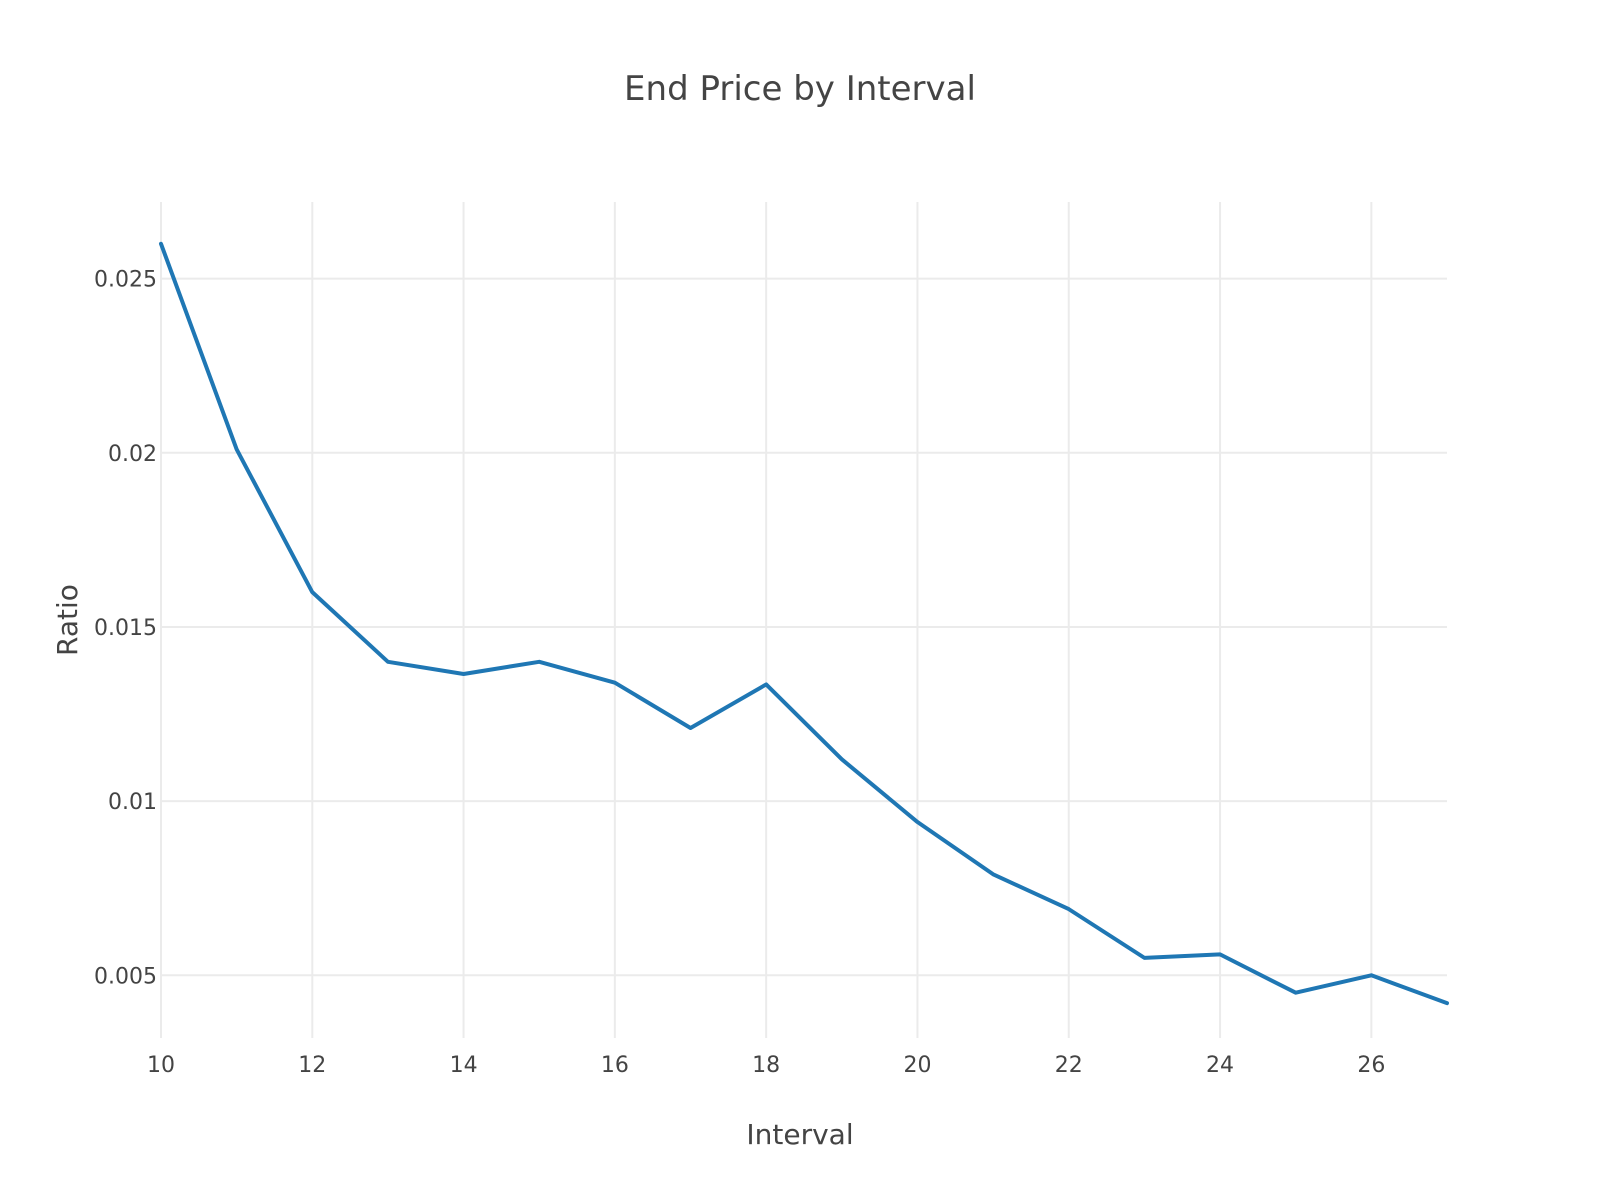  What do you see at coordinates (67, 620) in the screenshot?
I see `y-axis-title: Ratio` at bounding box center [67, 620].